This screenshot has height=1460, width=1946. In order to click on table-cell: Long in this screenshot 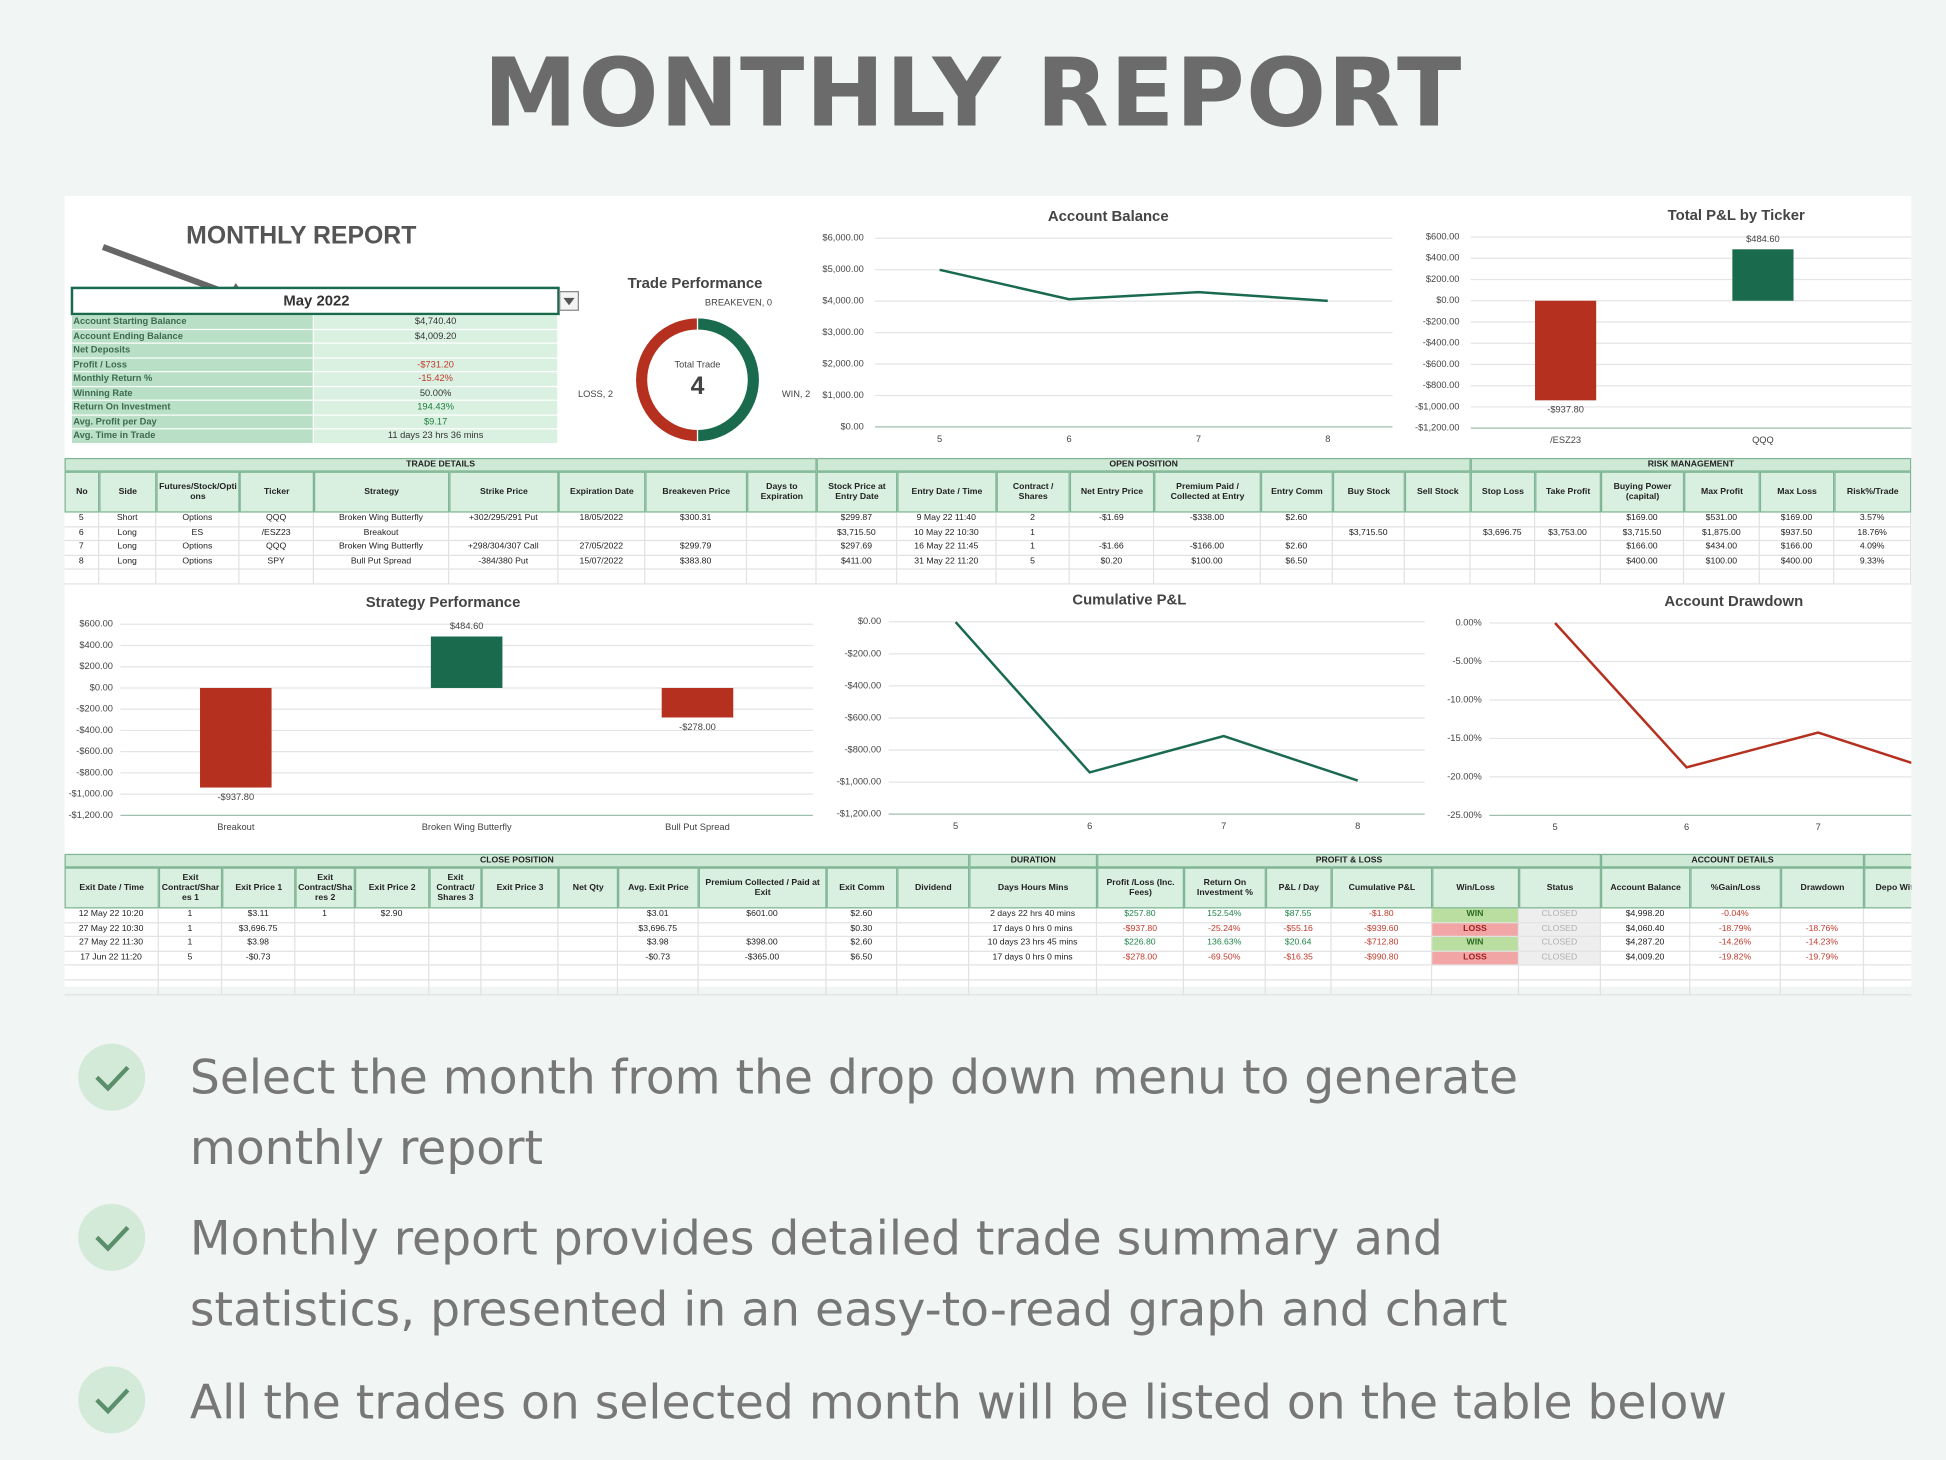, I will do `click(128, 548)`.